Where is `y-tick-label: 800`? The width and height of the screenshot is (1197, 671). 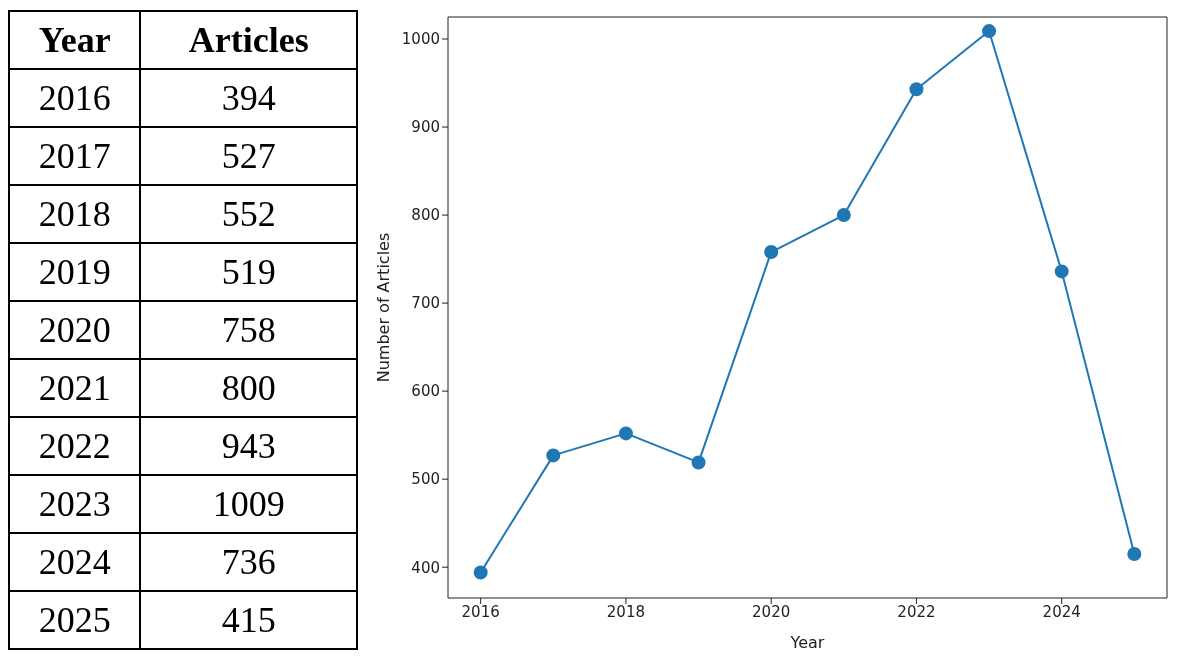 y-tick-label: 800 is located at coordinates (425, 215).